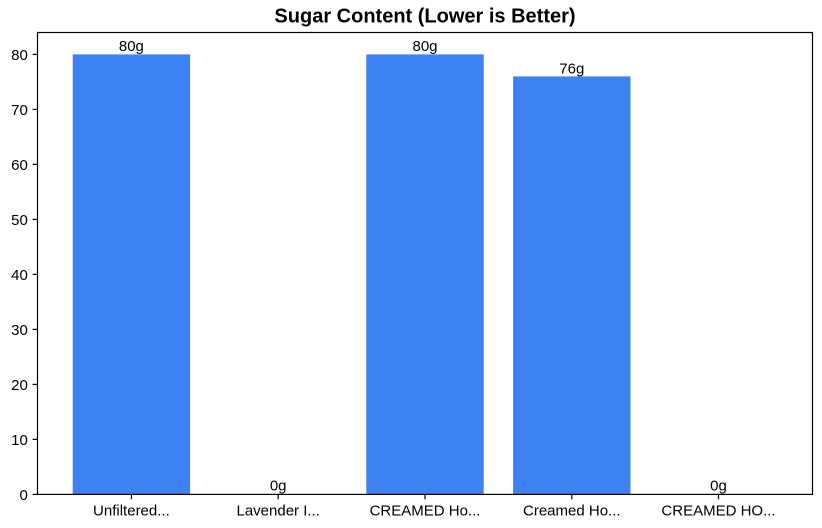  I want to click on svg-text: 0, so click(23, 495).